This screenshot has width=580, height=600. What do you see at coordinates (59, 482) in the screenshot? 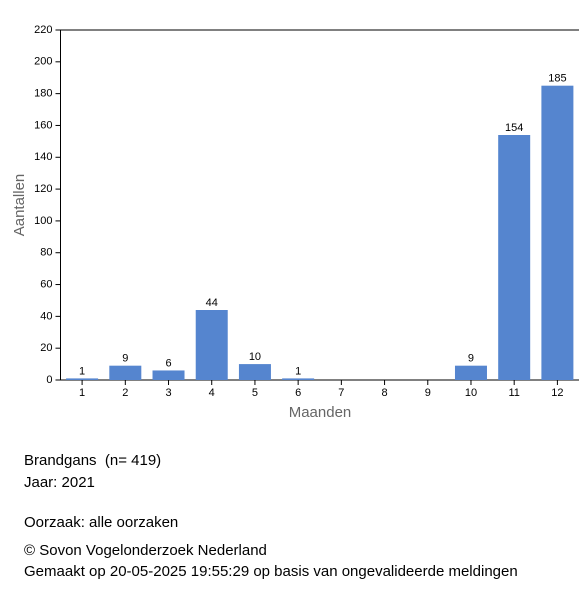
I see `year: Jaar: 2021` at bounding box center [59, 482].